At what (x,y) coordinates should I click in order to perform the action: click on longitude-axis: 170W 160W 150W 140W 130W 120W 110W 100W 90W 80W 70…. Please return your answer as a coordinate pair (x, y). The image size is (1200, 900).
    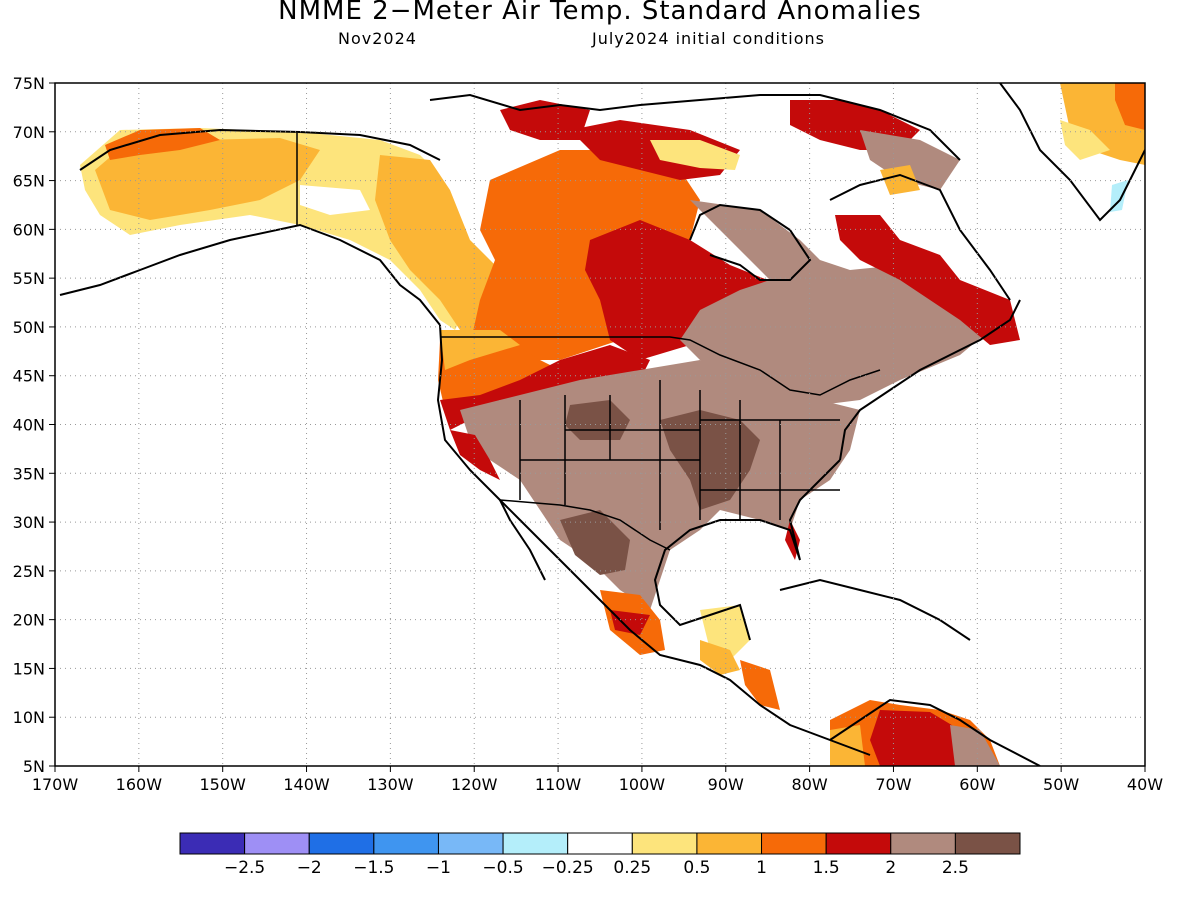
    Looking at the image, I should click on (597, 780).